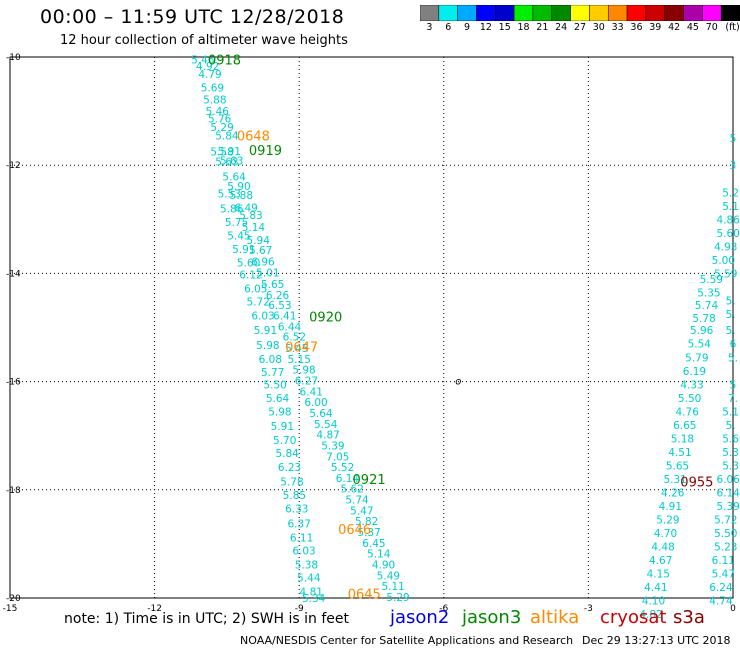 This screenshot has width=740, height=650. What do you see at coordinates (688, 412) in the screenshot?
I see `swh-value-label: 4.76` at bounding box center [688, 412].